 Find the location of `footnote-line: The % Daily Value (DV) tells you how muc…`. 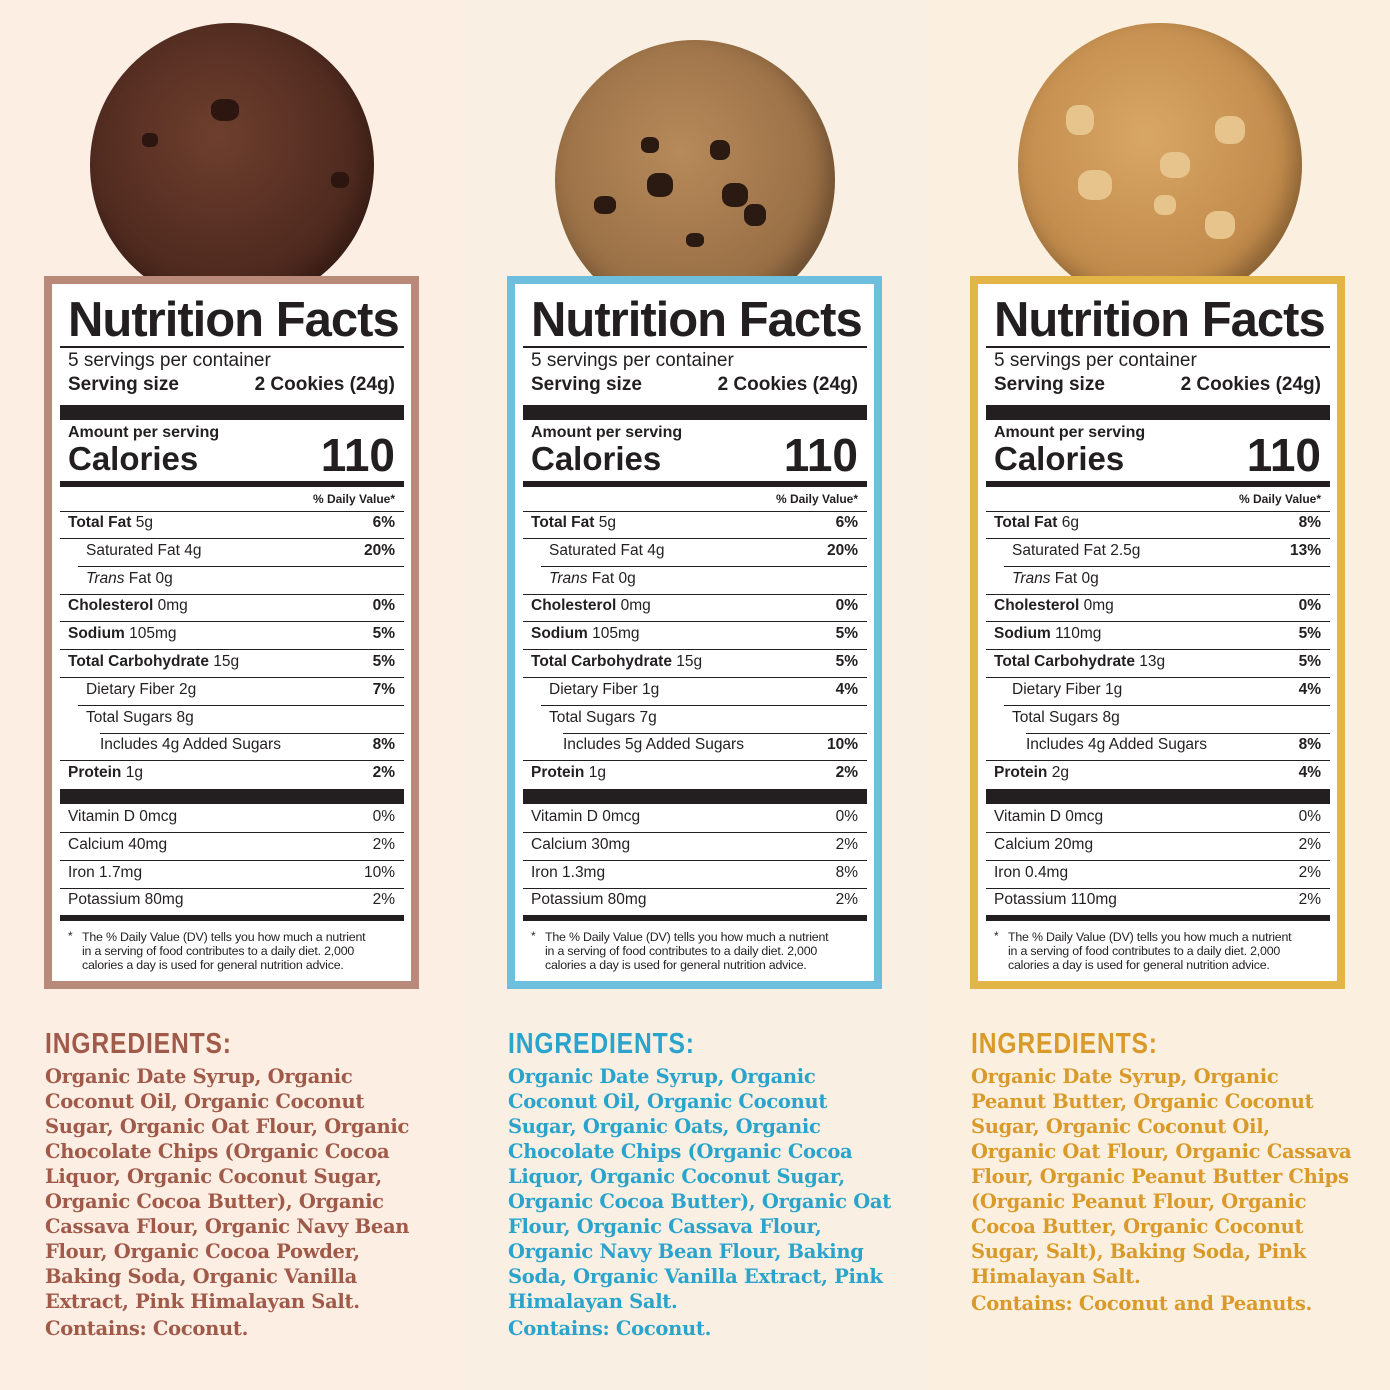

footnote-line: The % Daily Value (DV) tells you how muc… is located at coordinates (687, 937).